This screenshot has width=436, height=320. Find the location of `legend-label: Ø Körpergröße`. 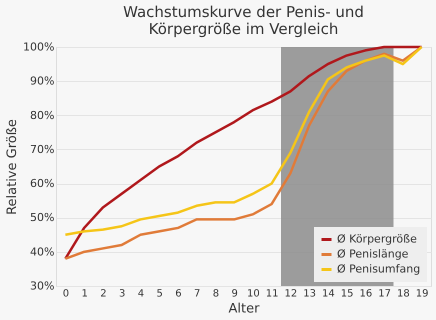

legend-label: Ø Körpergröße is located at coordinates (377, 239).